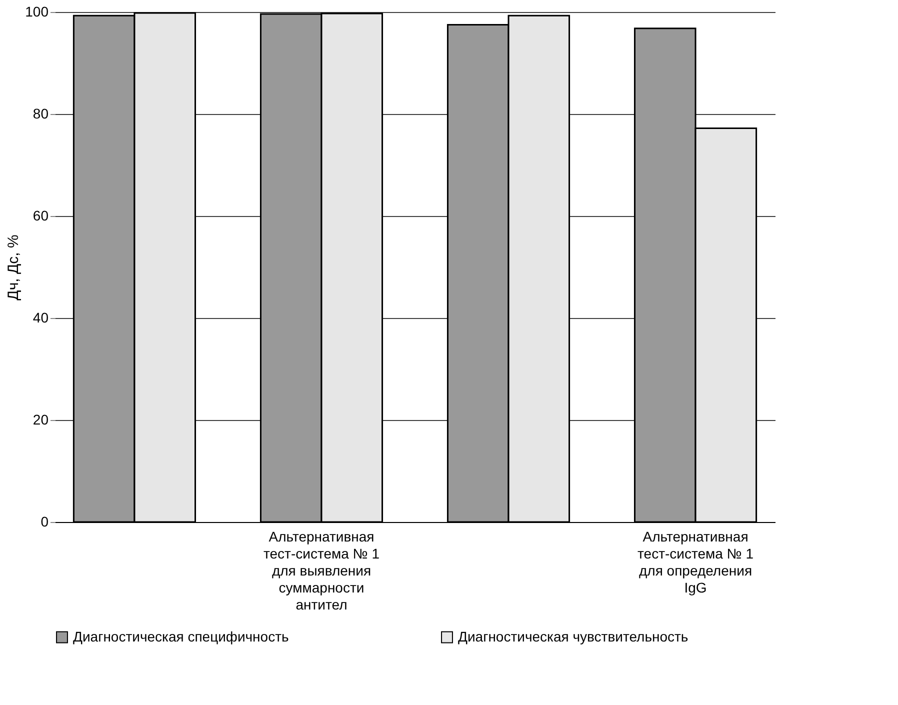 This screenshot has width=898, height=705. I want to click on y-tick-label: 0, so click(44, 522).